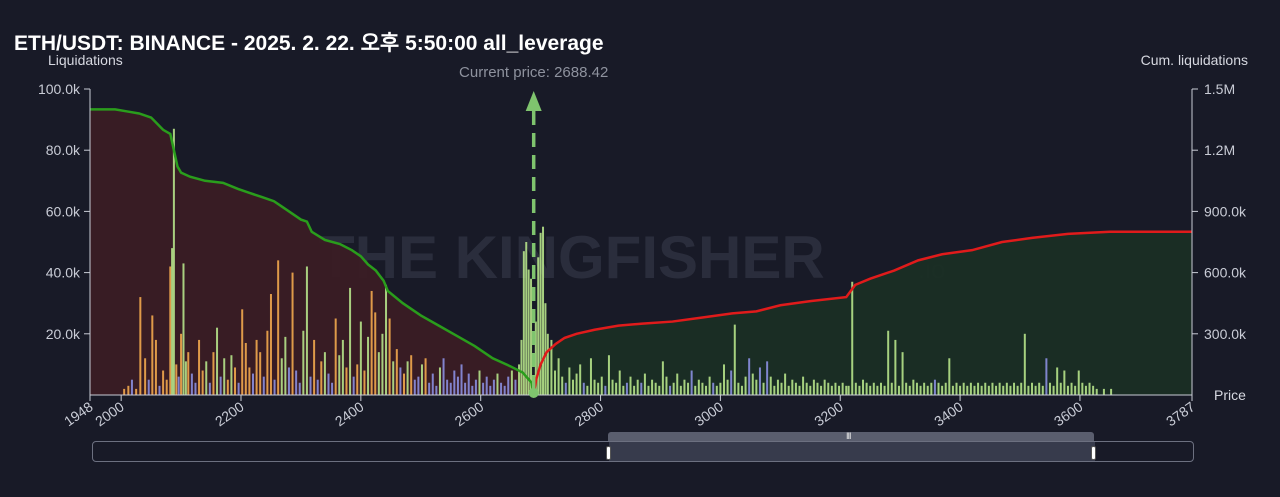 This screenshot has height=497, width=1280. I want to click on range-selected-area, so click(852, 451).